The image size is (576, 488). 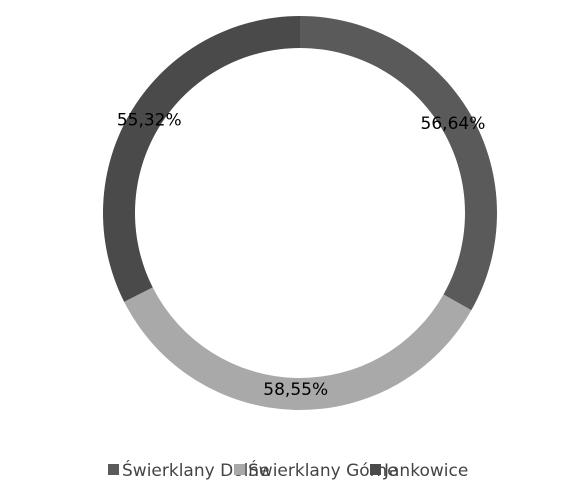 I want to click on legend-label: Świerklany Dolne, so click(x=196, y=470).